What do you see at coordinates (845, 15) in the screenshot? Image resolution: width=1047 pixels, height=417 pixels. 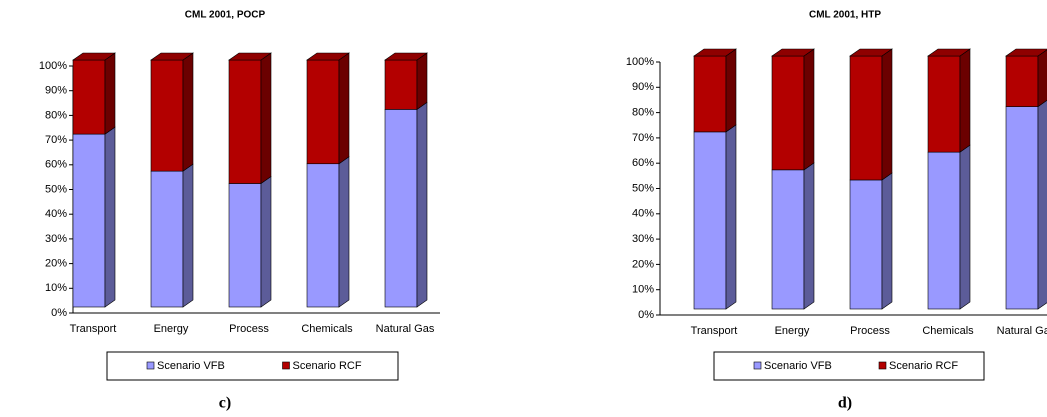 I see `chart-title: CML 2001, HTP` at bounding box center [845, 15].